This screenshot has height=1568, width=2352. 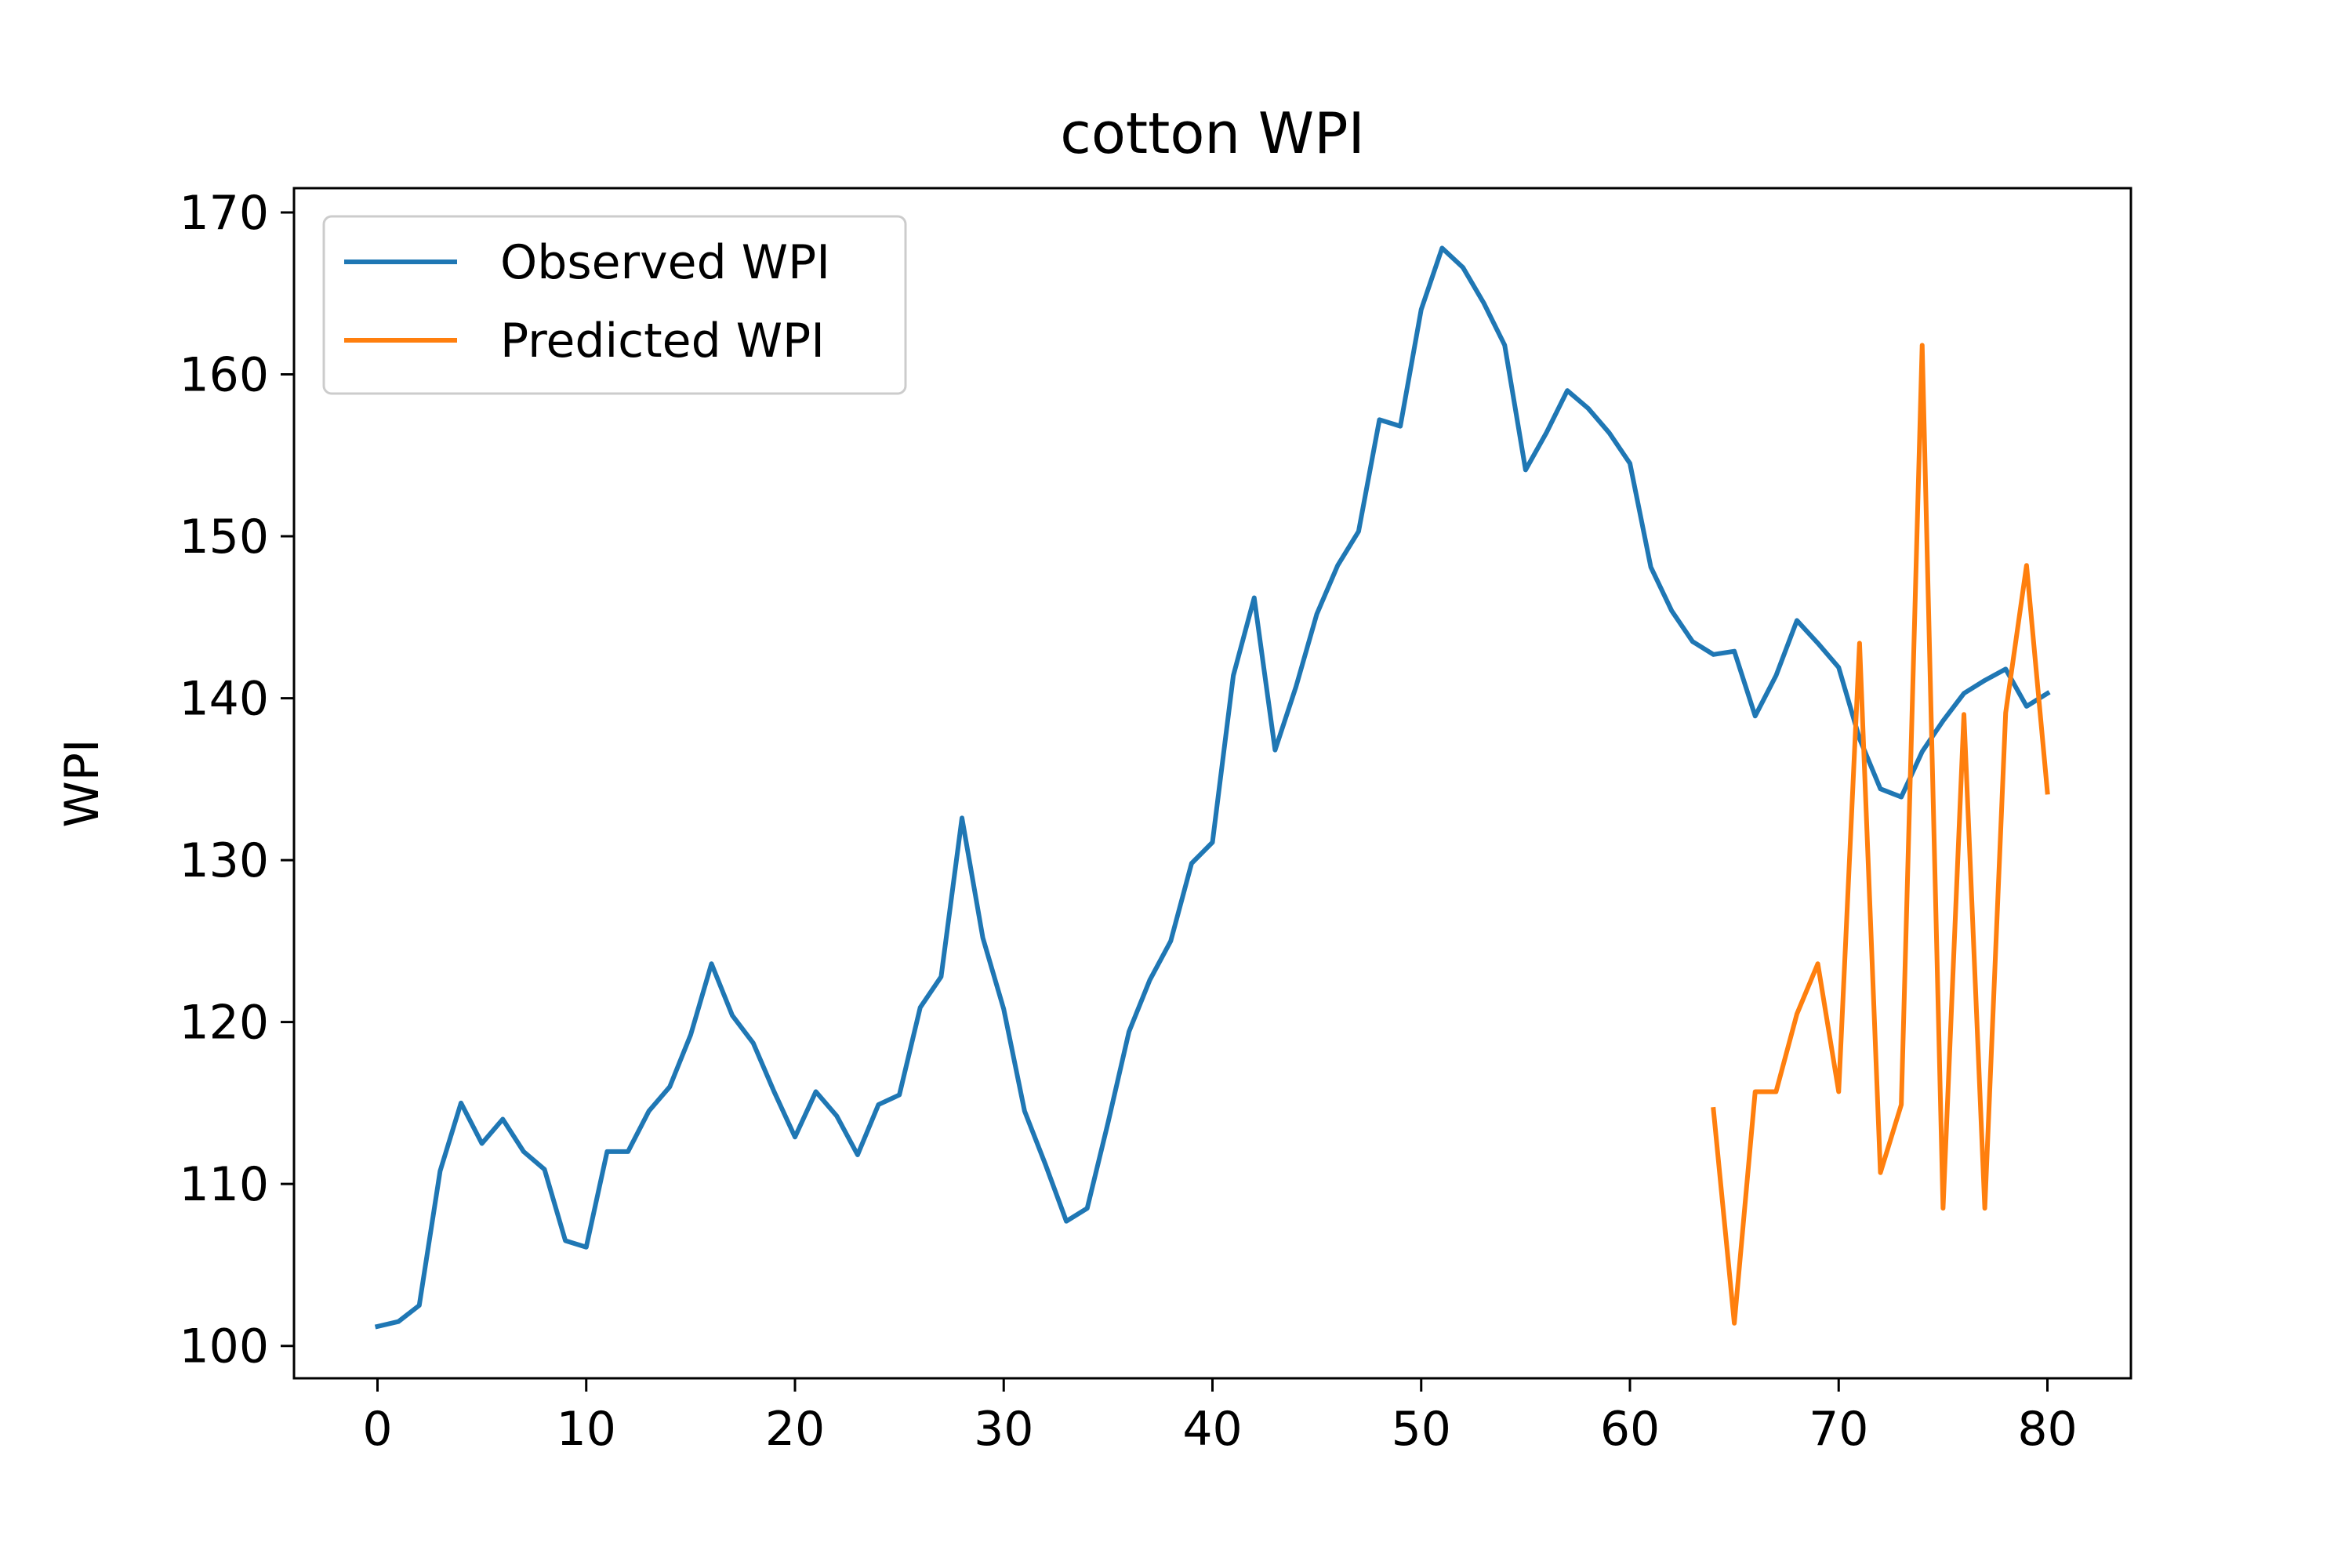 What do you see at coordinates (1212, 133) in the screenshot?
I see `chart-title: cotton WPI` at bounding box center [1212, 133].